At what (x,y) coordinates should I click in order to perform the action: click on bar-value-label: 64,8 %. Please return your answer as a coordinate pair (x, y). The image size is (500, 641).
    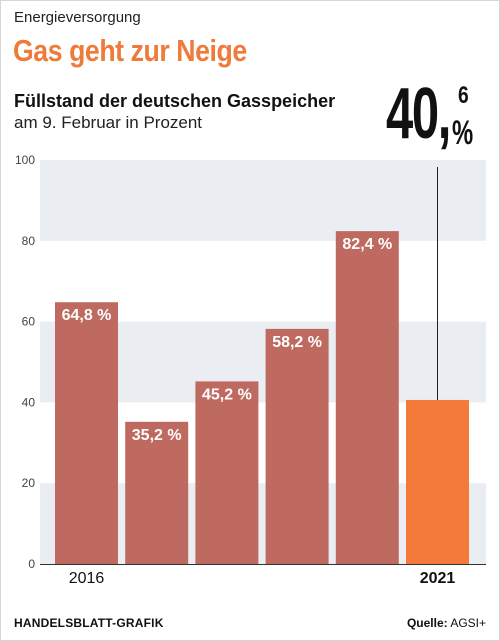
    Looking at the image, I should click on (87, 315).